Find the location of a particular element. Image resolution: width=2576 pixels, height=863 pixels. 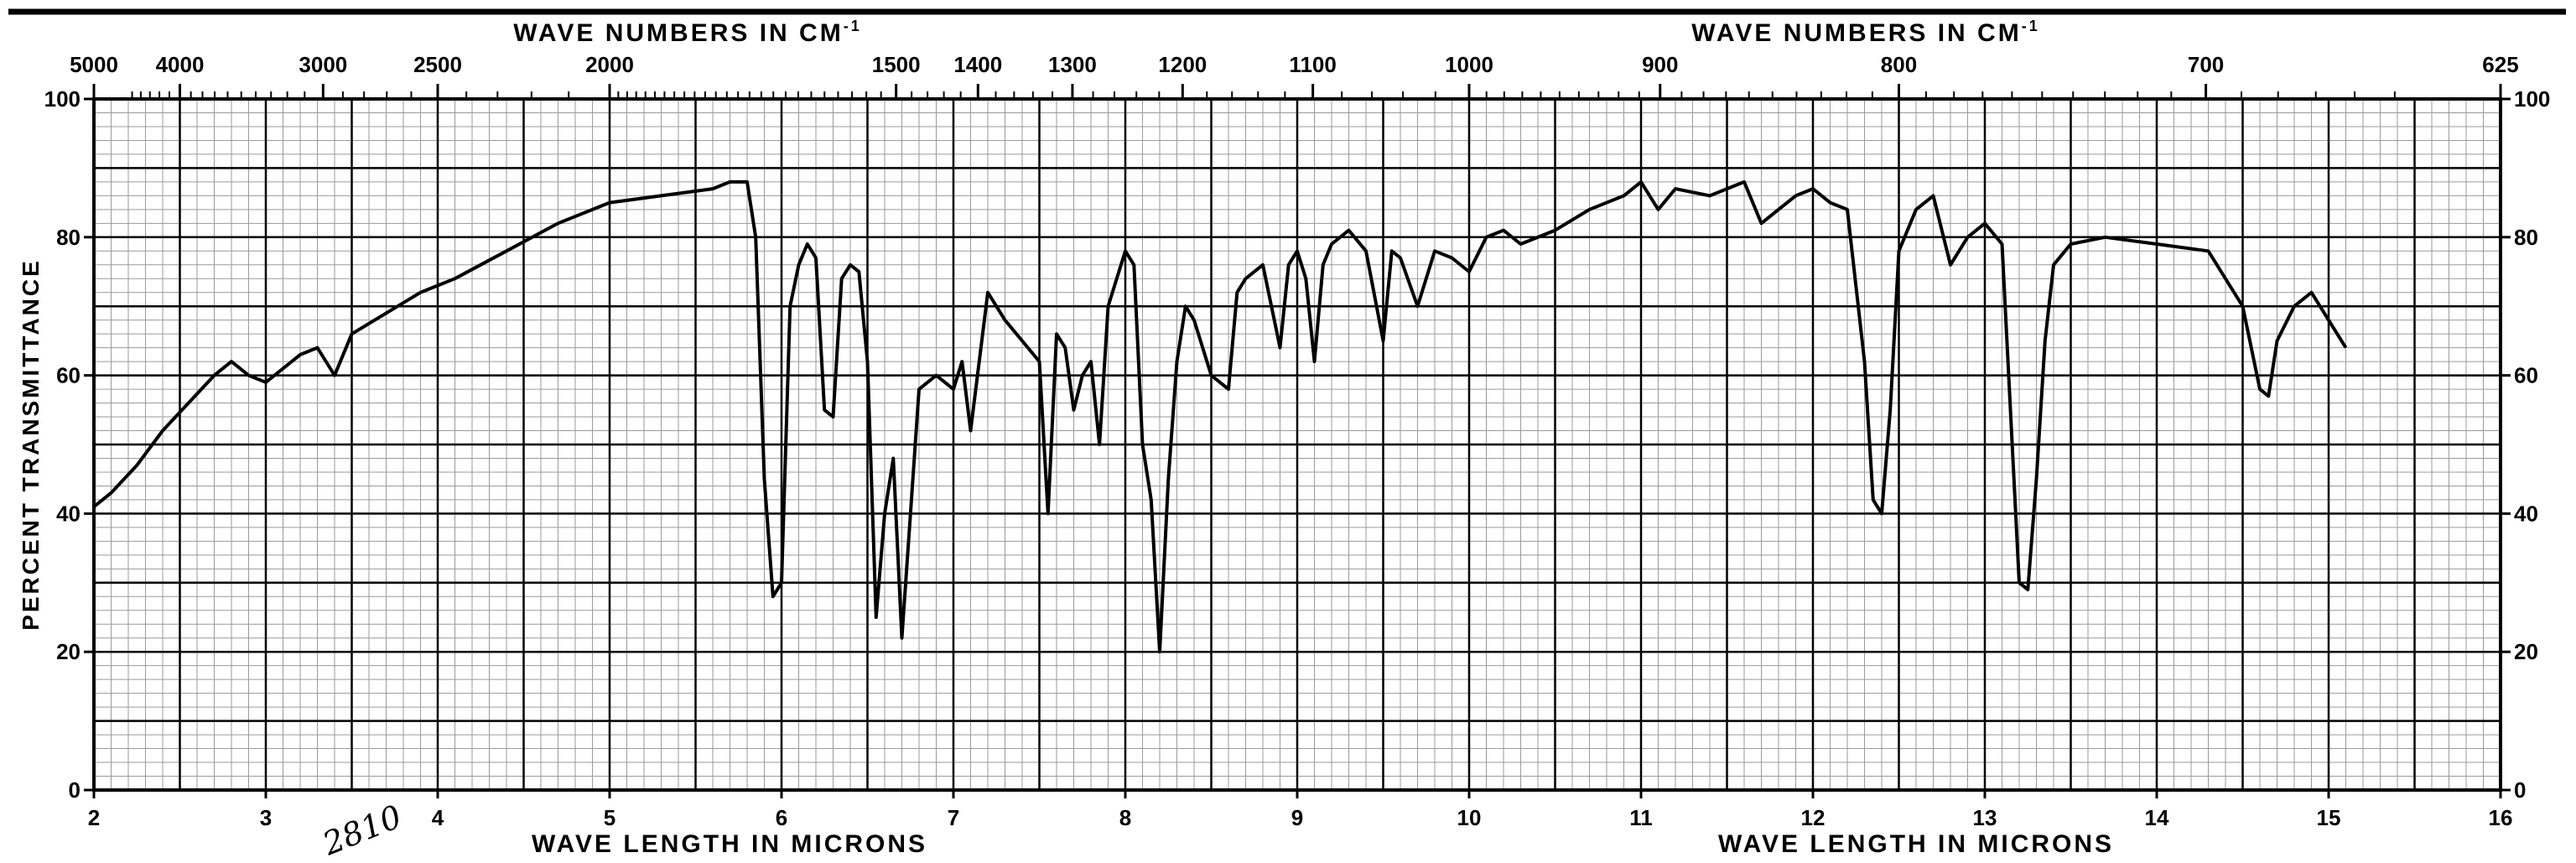

x-tick-label: 4 is located at coordinates (438, 817).